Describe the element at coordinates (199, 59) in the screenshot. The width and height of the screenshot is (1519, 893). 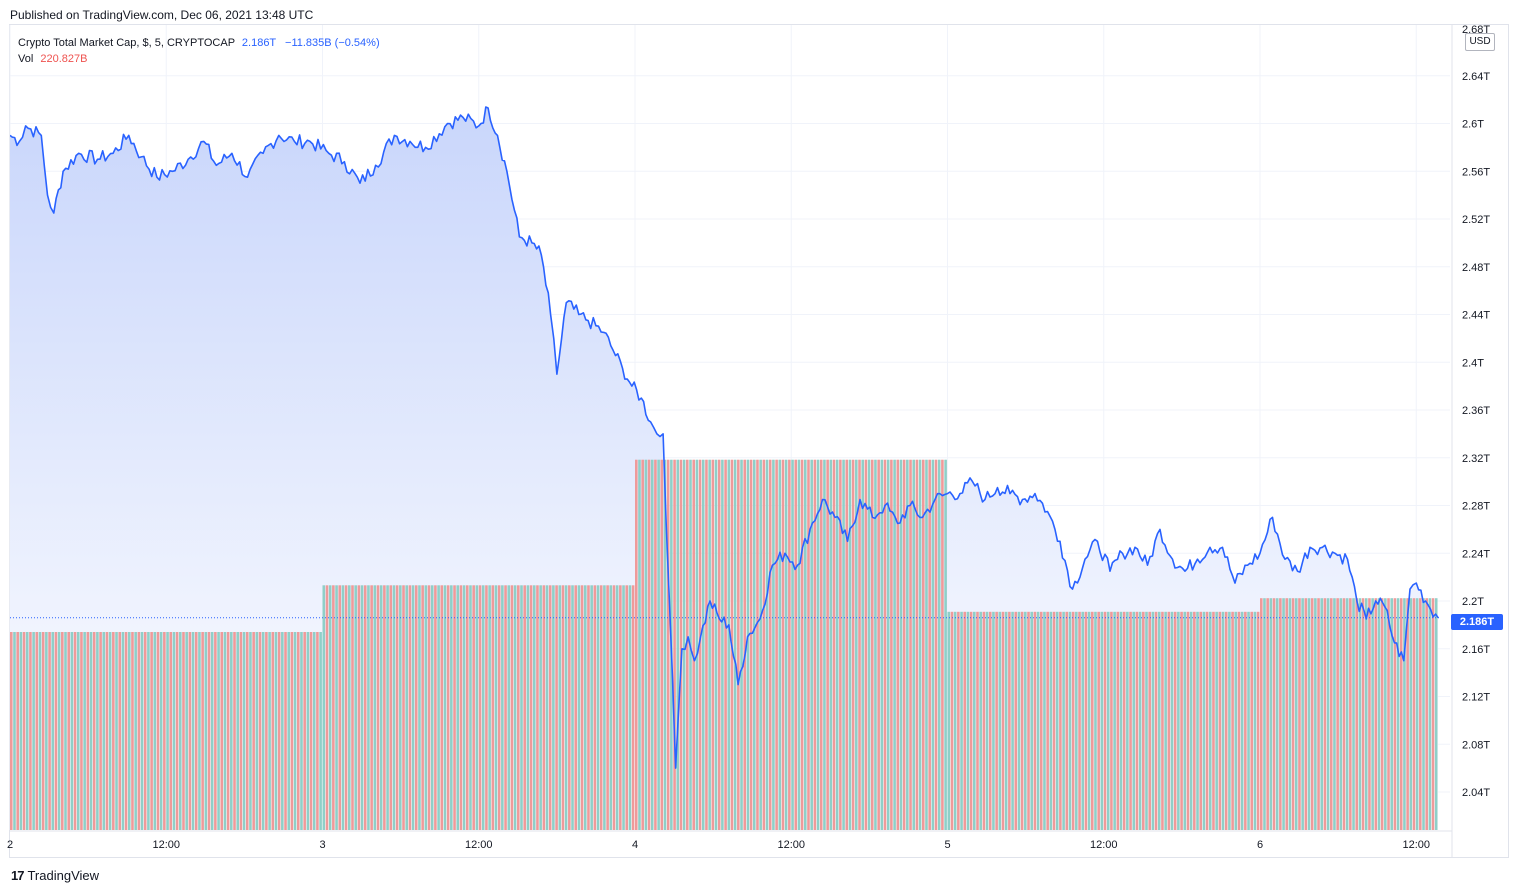
I see `legend-volume-row: Vol 220.827B` at that location.